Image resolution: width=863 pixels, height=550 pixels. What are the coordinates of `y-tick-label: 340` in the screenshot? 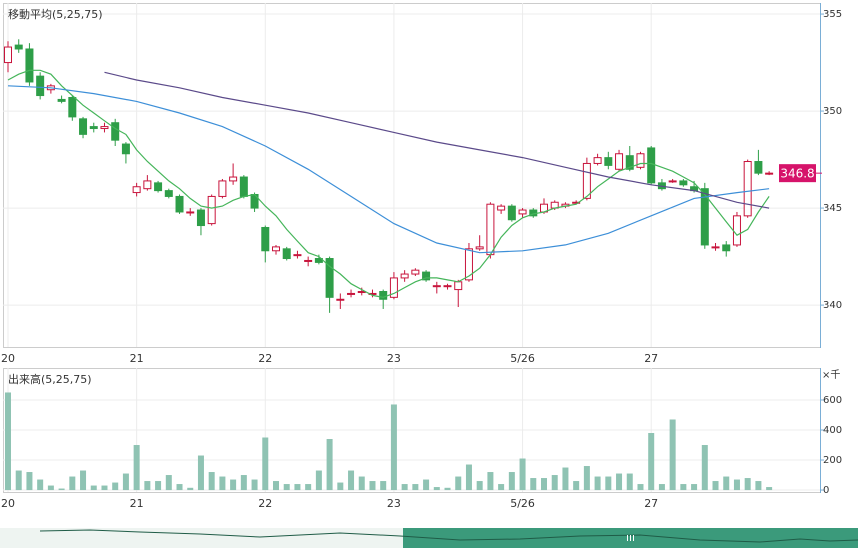 It's located at (832, 305).